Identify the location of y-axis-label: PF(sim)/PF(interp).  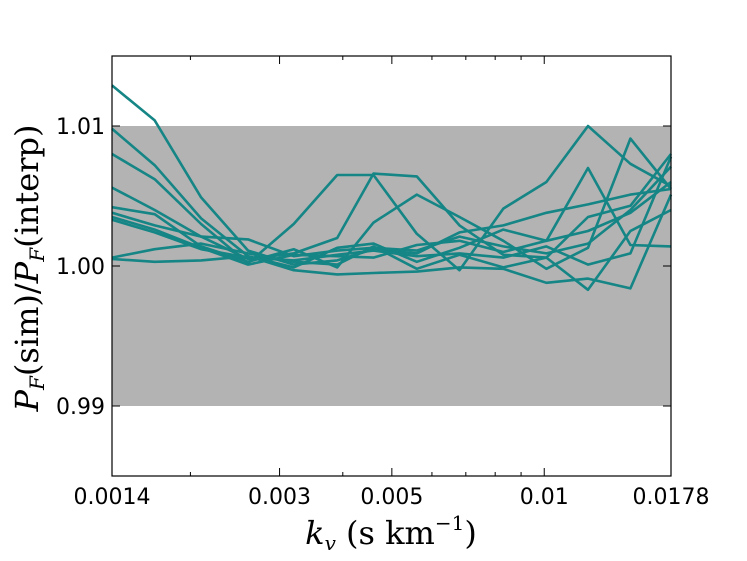
(28, 269).